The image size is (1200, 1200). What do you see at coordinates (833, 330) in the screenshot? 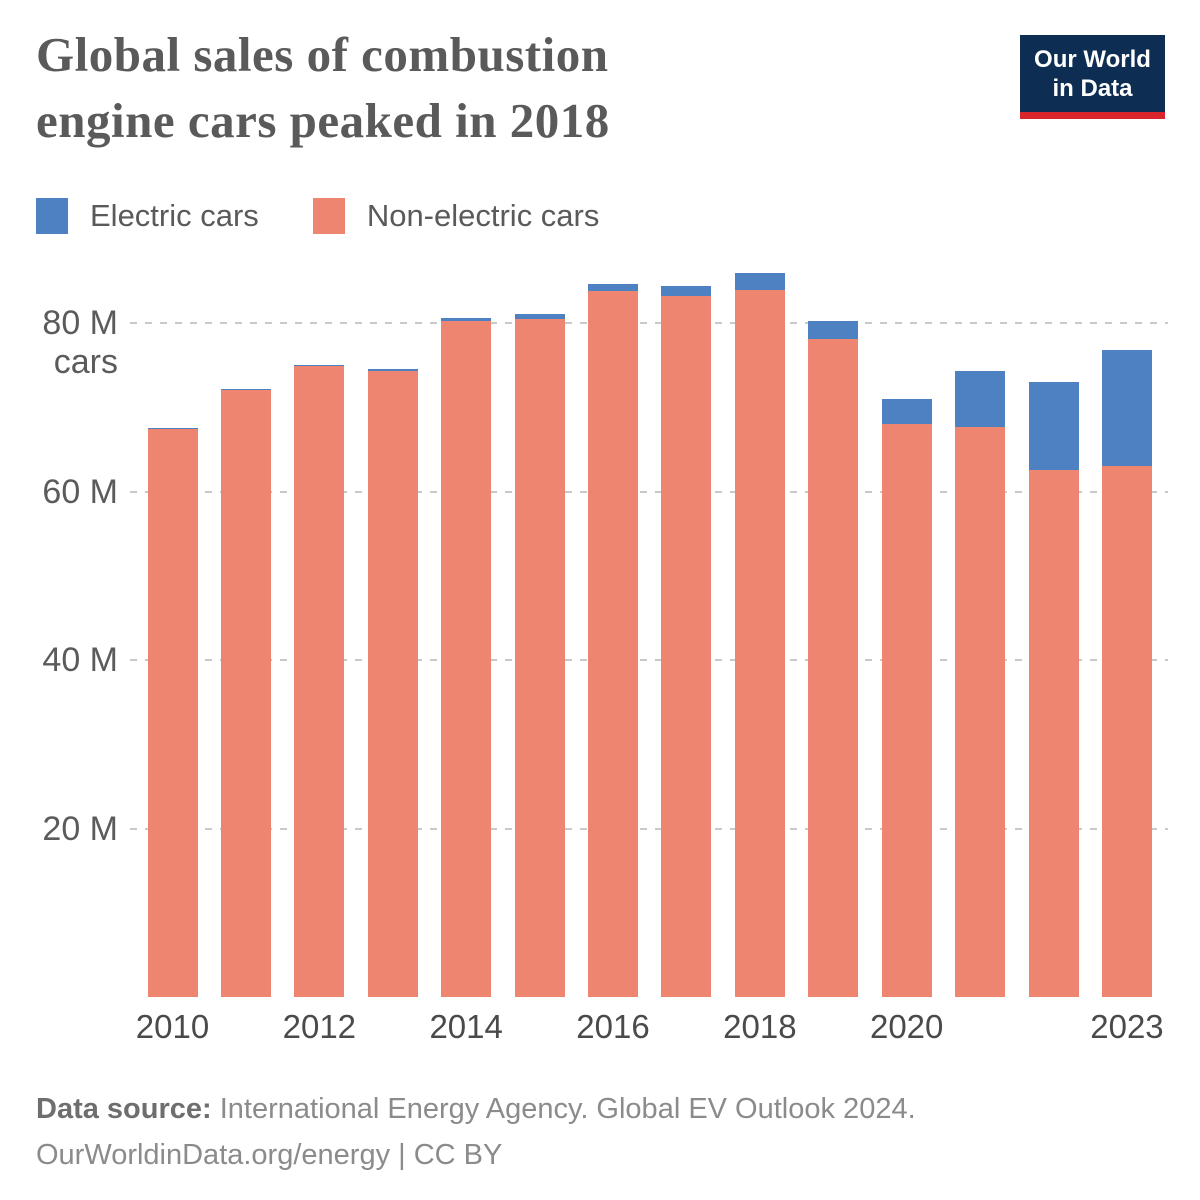
I see `bar-2019-electric` at bounding box center [833, 330].